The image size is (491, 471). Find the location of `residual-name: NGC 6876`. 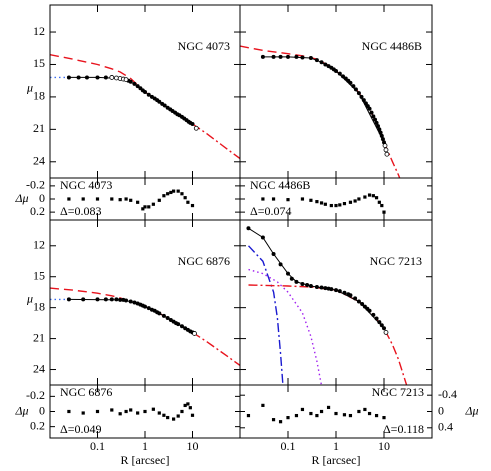

residual-name: NGC 6876 is located at coordinates (86, 392).